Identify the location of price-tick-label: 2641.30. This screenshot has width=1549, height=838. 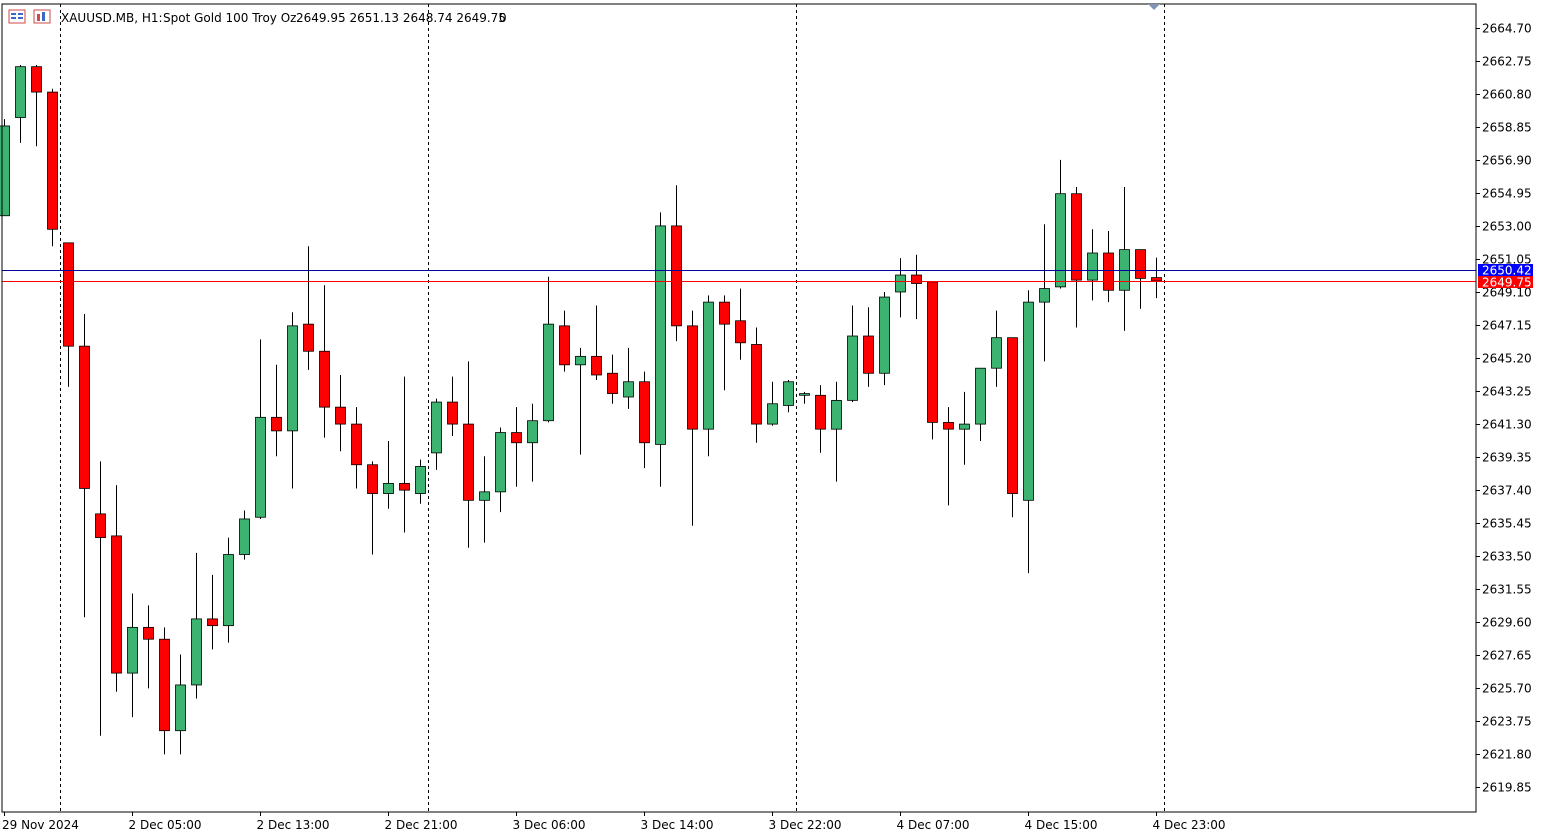
(1507, 425).